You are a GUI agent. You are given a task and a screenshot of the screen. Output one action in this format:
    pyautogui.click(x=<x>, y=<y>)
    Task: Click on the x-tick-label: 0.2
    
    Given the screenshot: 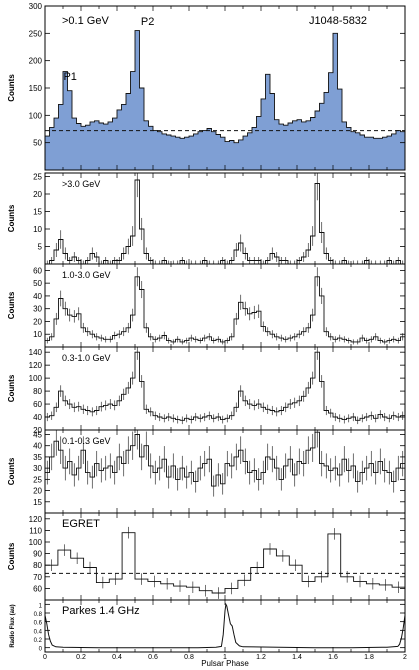 What is the action you would take?
    pyautogui.click(x=81, y=657)
    